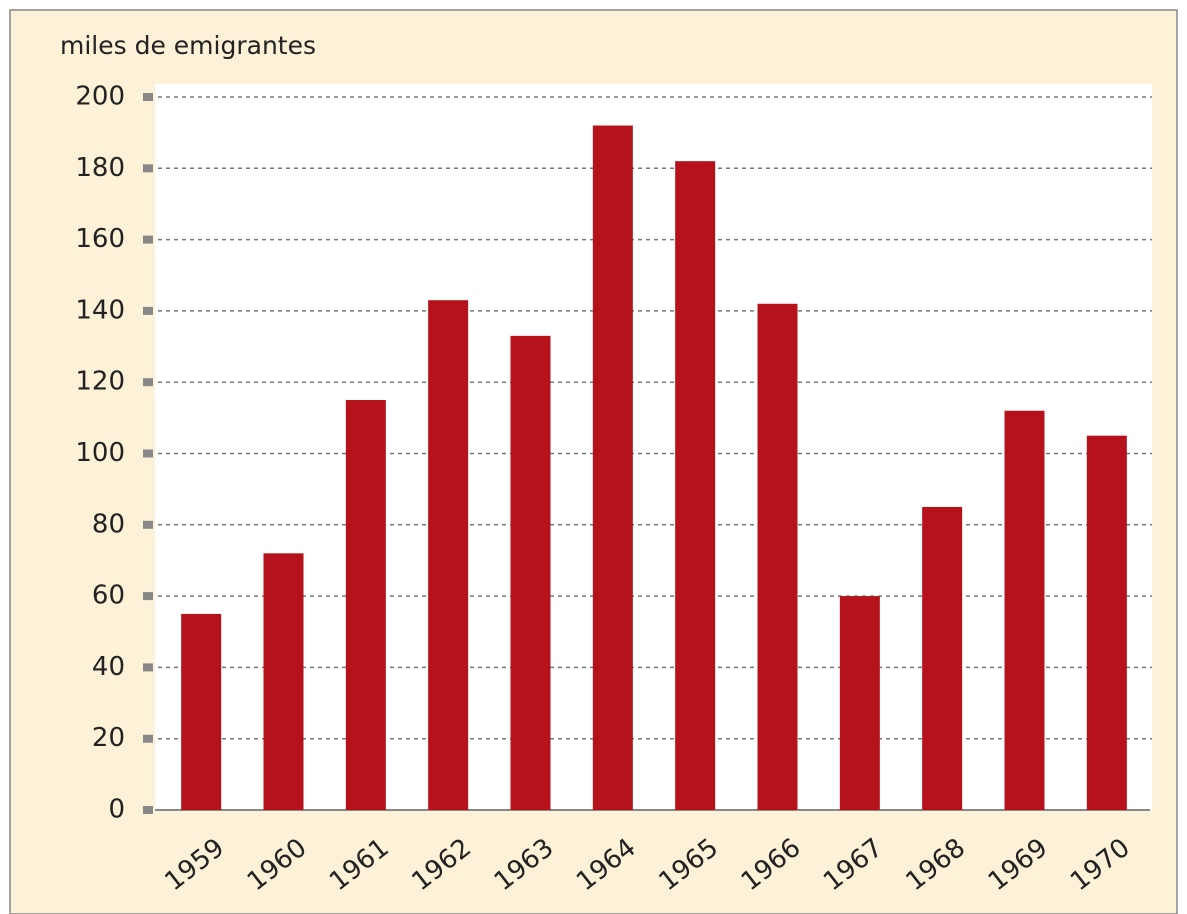 The width and height of the screenshot is (1187, 914). What do you see at coordinates (108, 524) in the screenshot?
I see `y-tick-label: 80` at bounding box center [108, 524].